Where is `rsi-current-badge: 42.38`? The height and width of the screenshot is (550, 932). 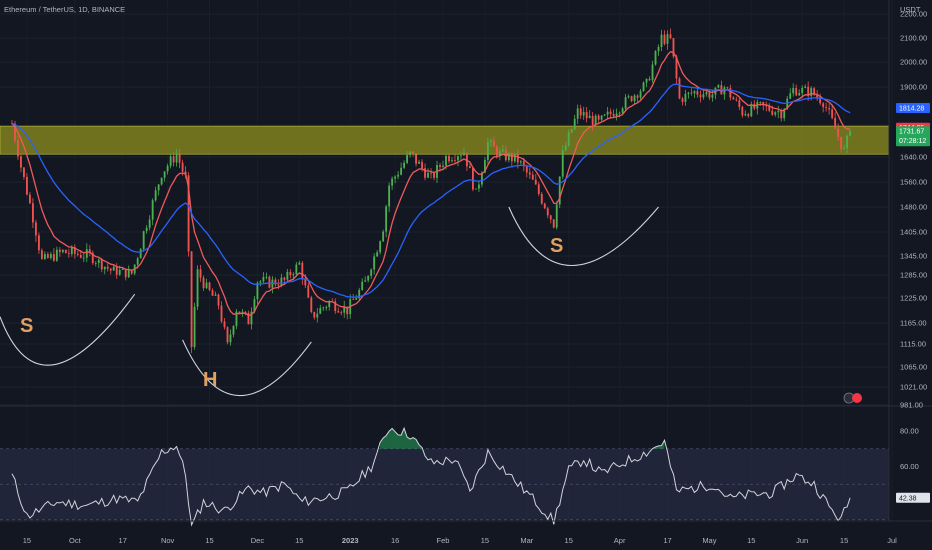
rsi-current-badge: 42.38 is located at coordinates (908, 498).